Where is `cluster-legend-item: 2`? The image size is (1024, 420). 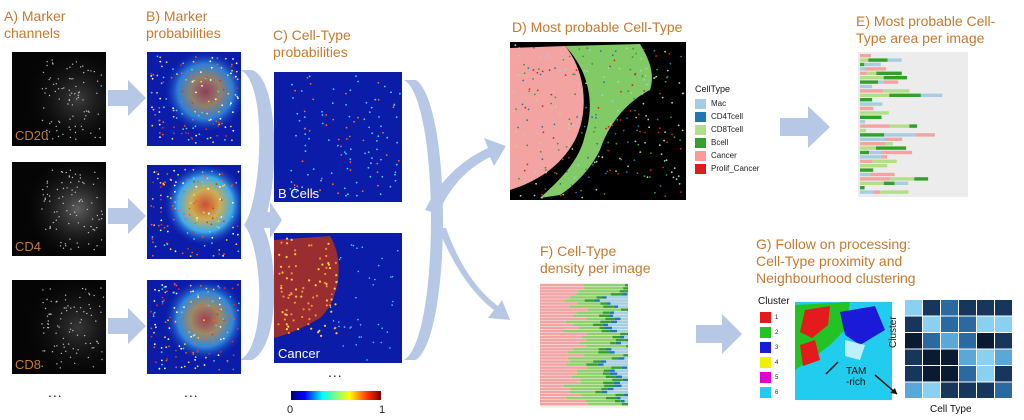 cluster-legend-item: 2 is located at coordinates (769, 332).